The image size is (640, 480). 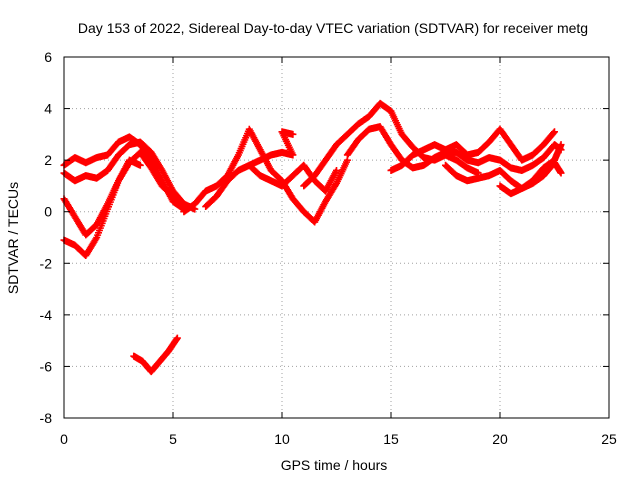 I want to click on x-tick-label: 0, so click(x=64, y=439).